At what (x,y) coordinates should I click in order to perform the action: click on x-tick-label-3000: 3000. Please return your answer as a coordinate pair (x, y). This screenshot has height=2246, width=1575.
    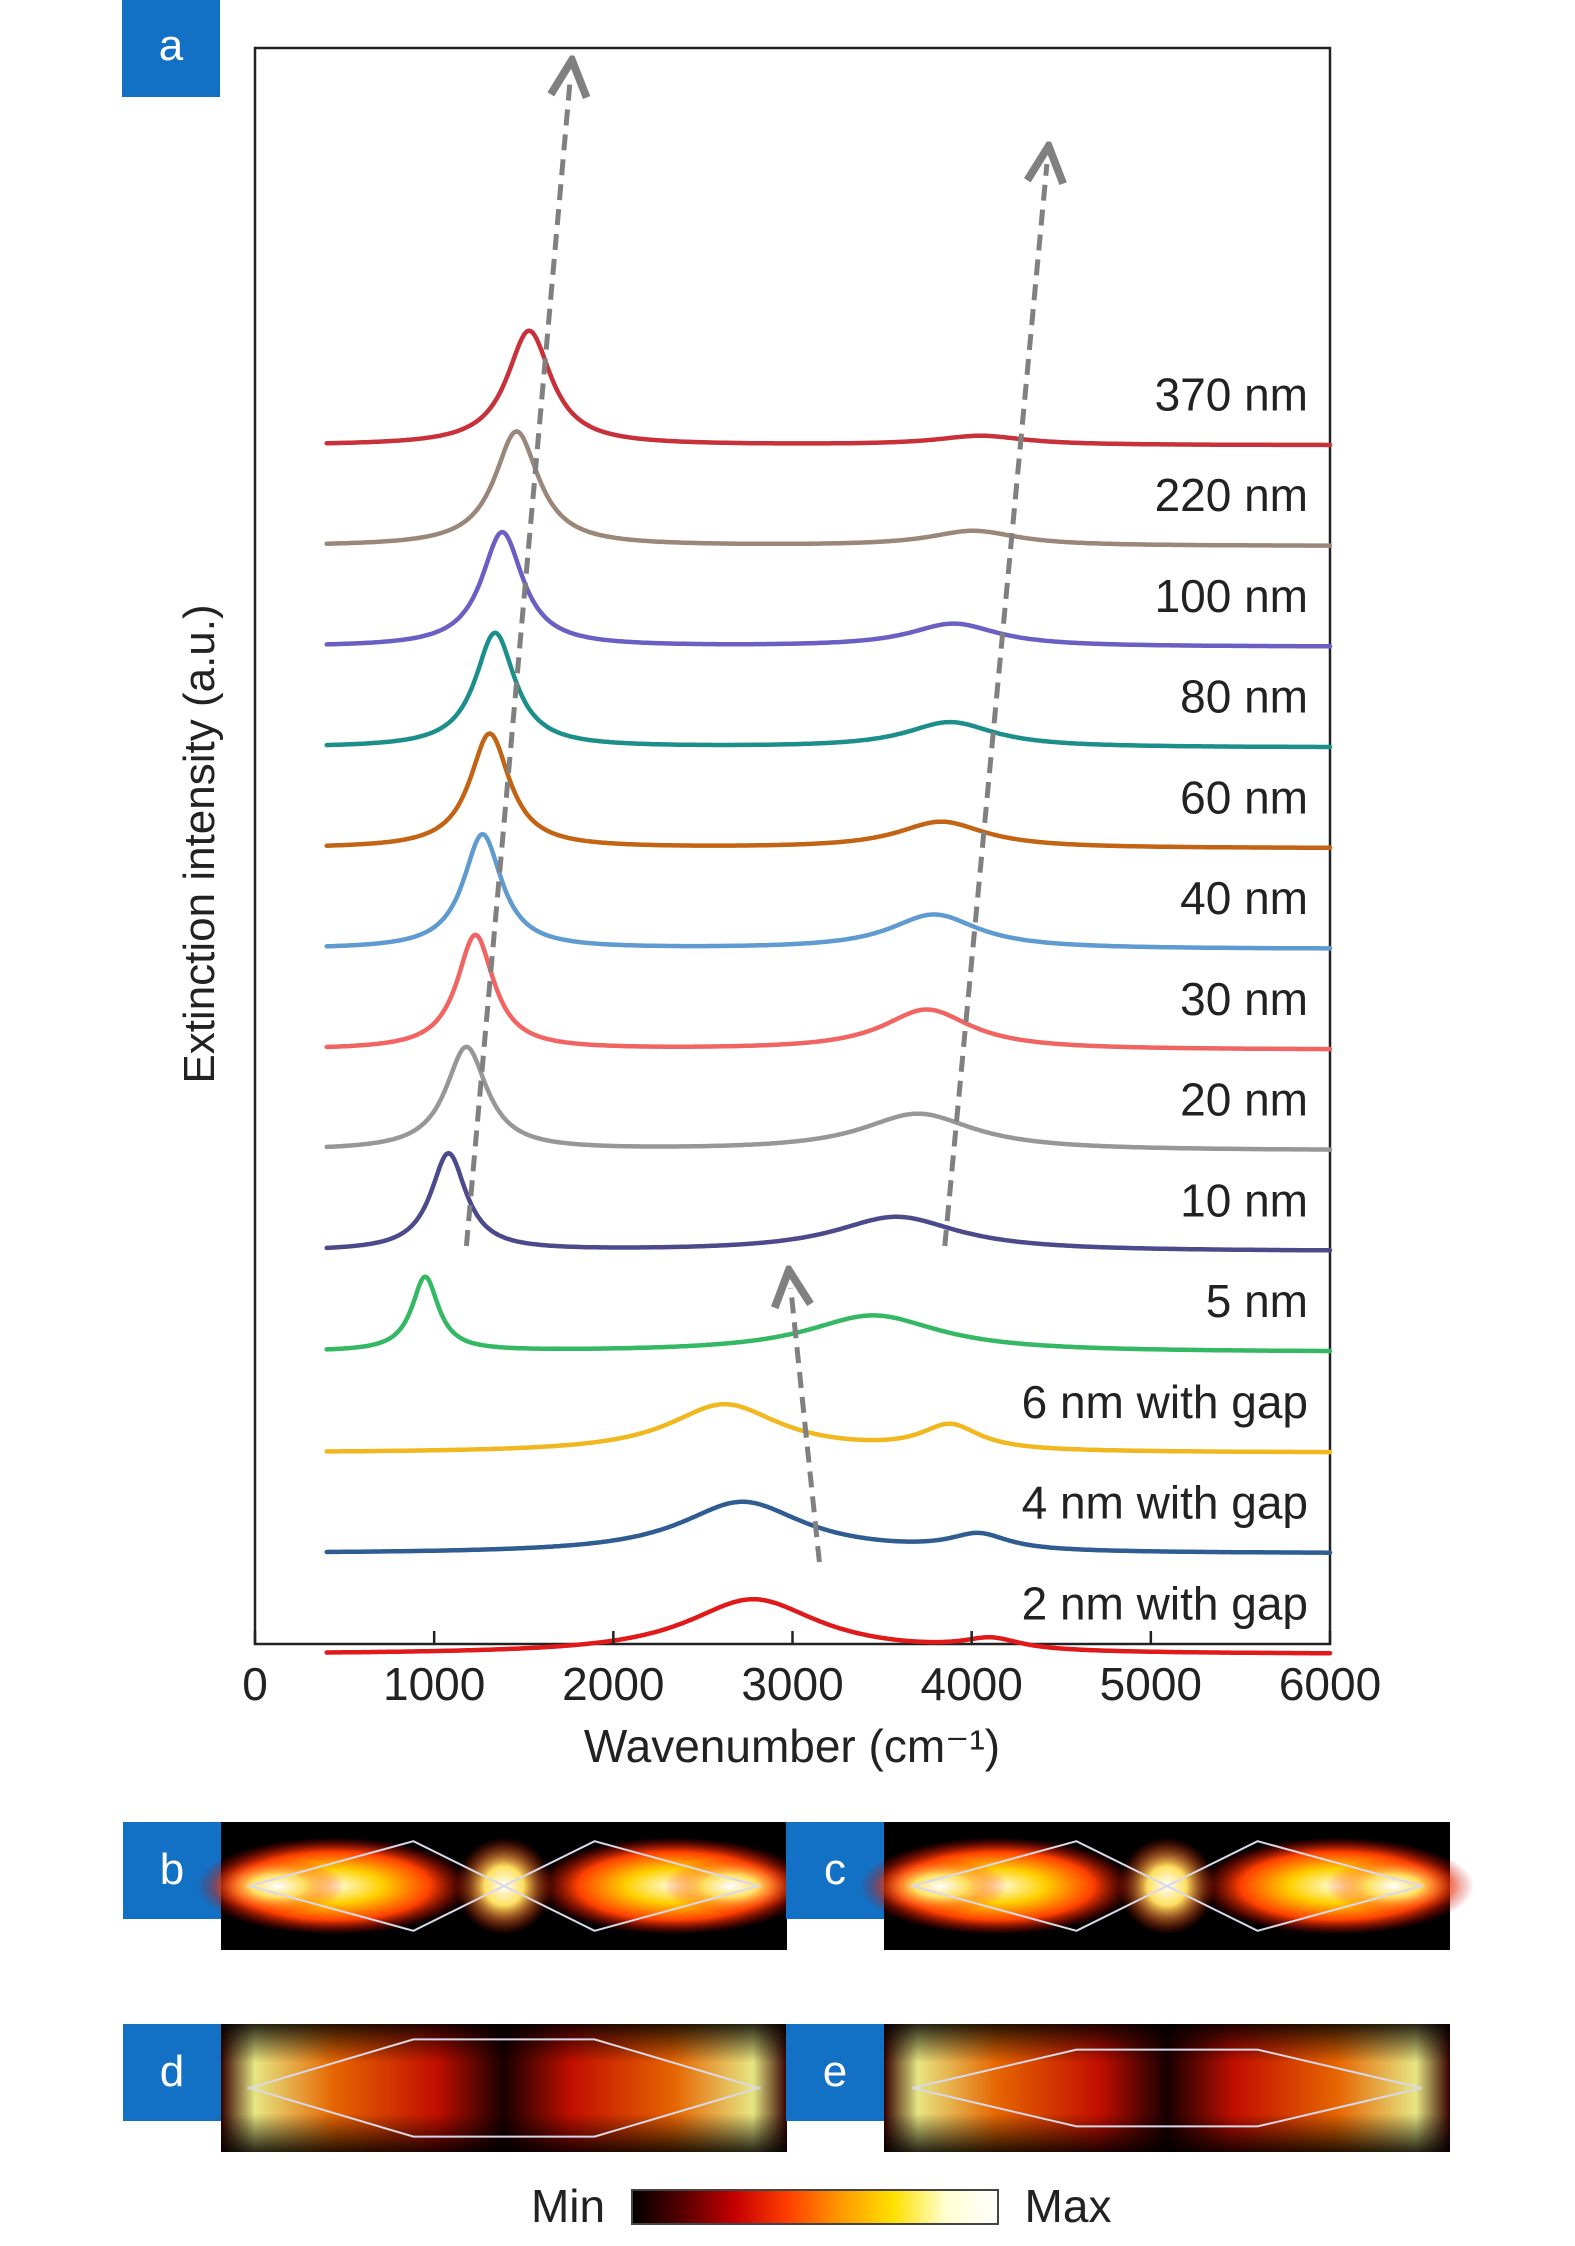
    Looking at the image, I should click on (792, 1684).